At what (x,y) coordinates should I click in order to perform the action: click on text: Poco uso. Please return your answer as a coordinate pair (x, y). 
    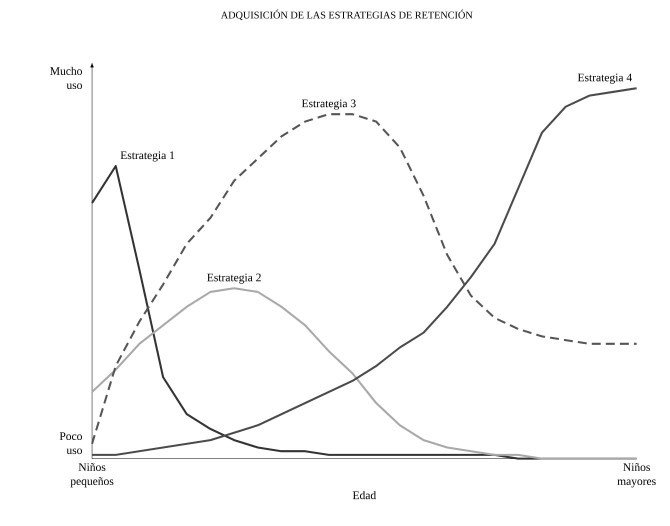
    Looking at the image, I should click on (71, 443).